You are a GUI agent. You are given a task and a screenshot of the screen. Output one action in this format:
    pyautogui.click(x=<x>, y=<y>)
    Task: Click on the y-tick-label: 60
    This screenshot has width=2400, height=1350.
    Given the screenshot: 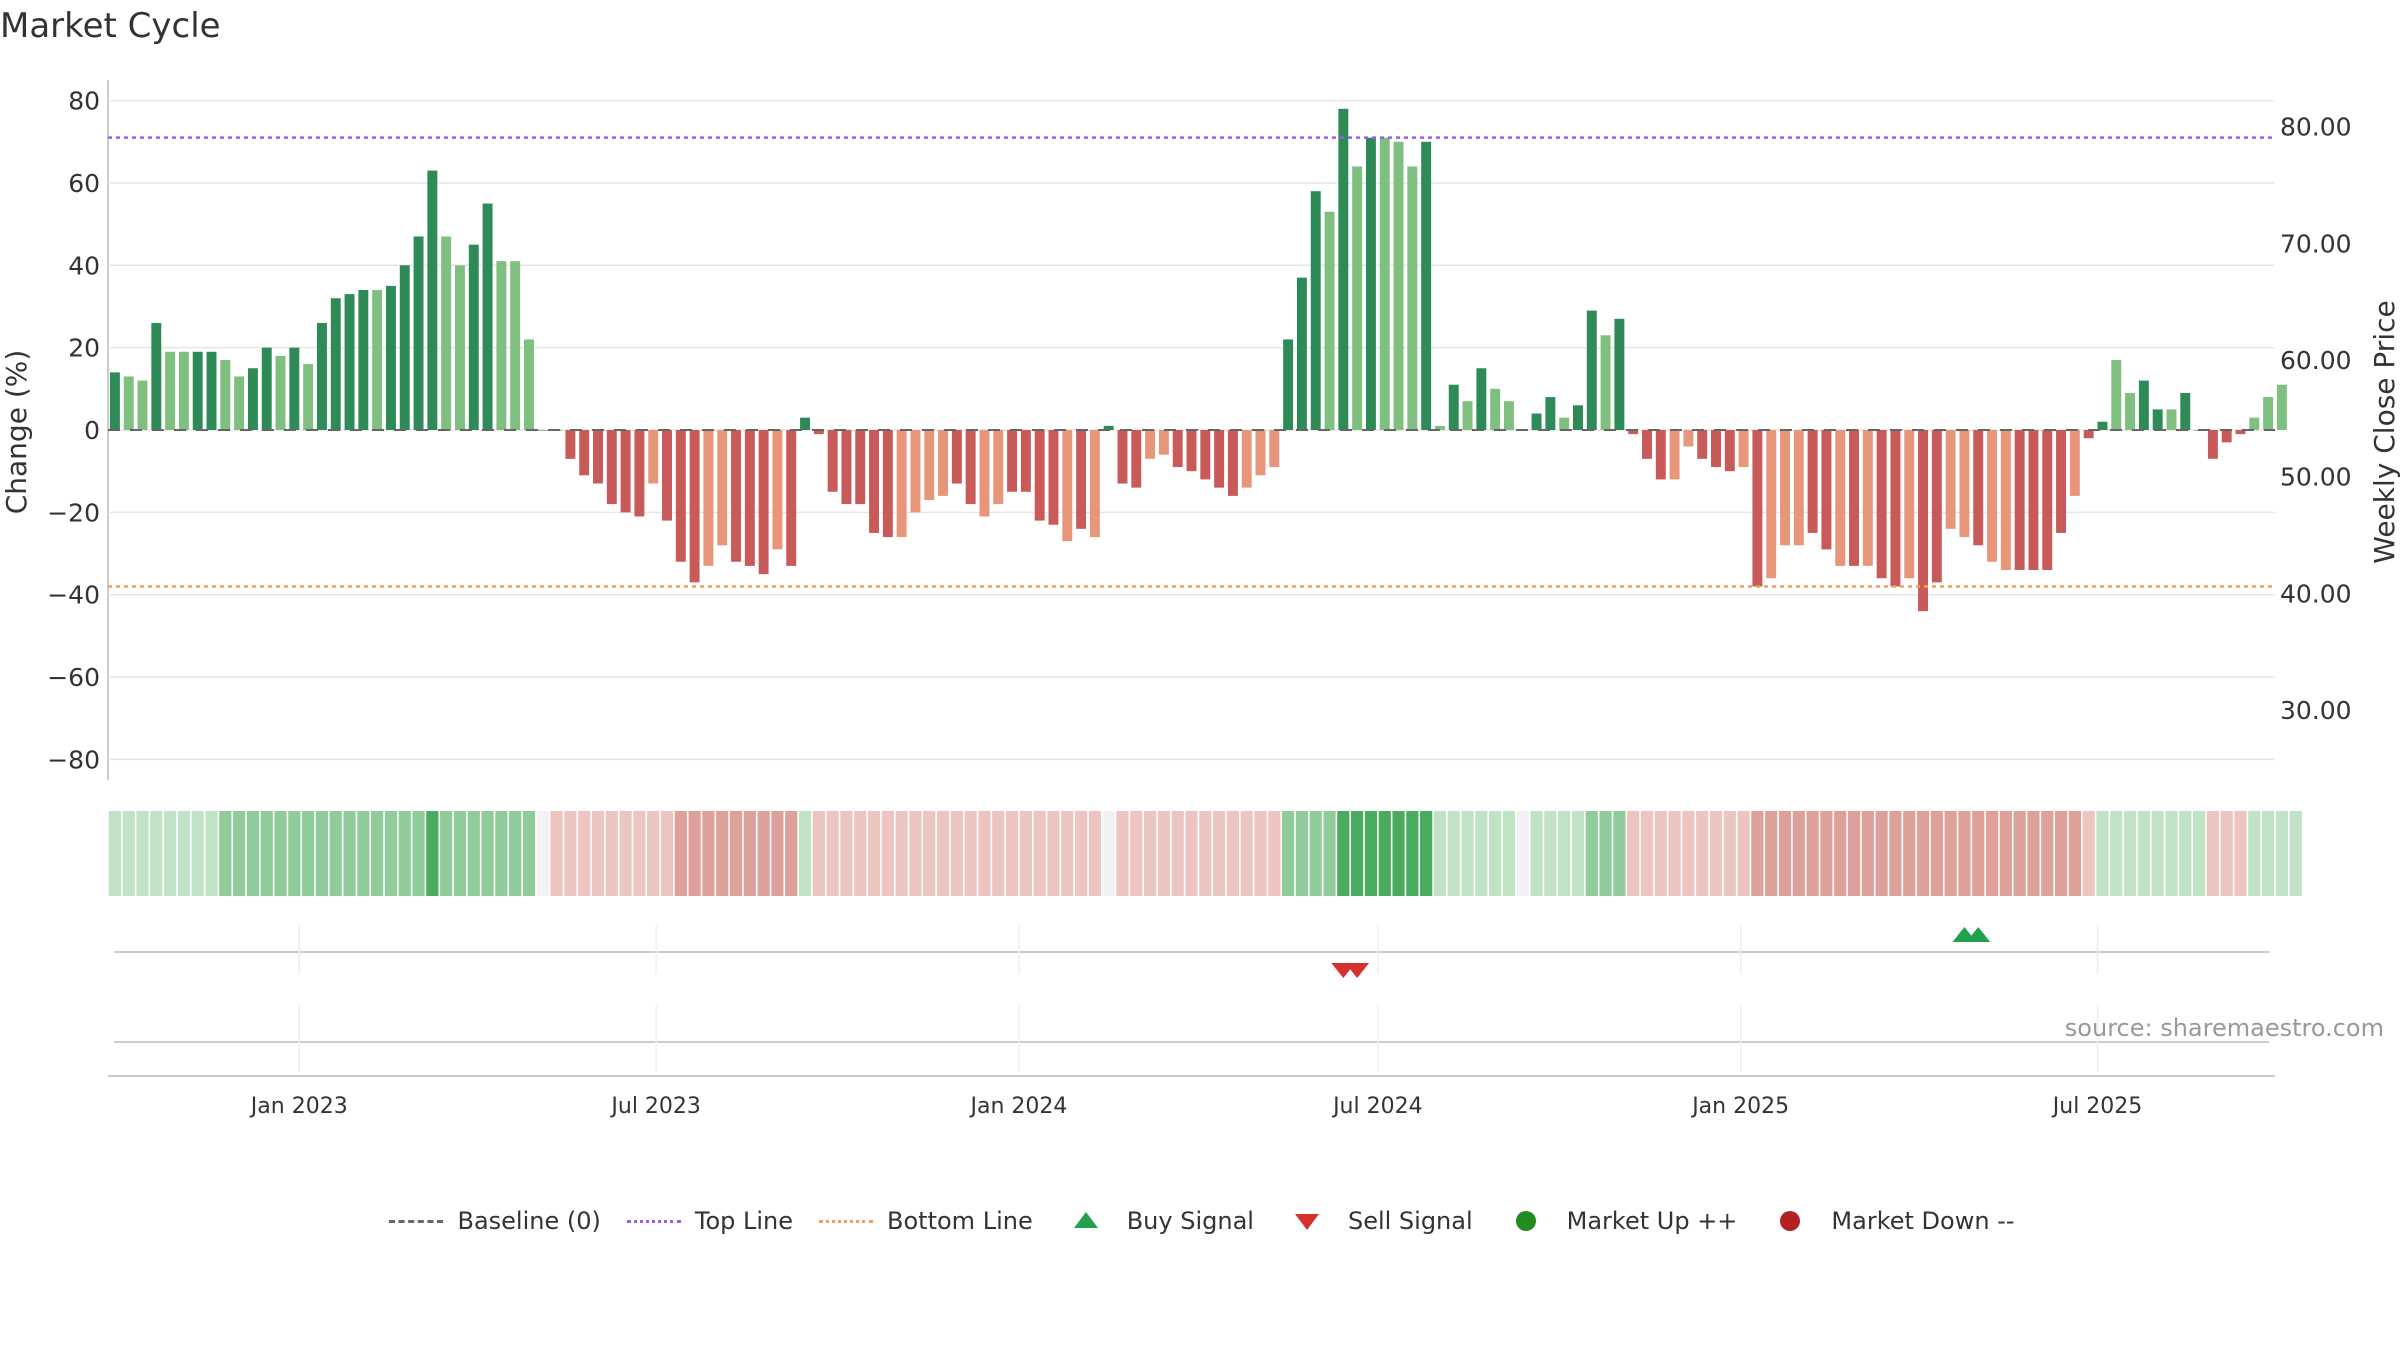 What is the action you would take?
    pyautogui.click(x=84, y=183)
    